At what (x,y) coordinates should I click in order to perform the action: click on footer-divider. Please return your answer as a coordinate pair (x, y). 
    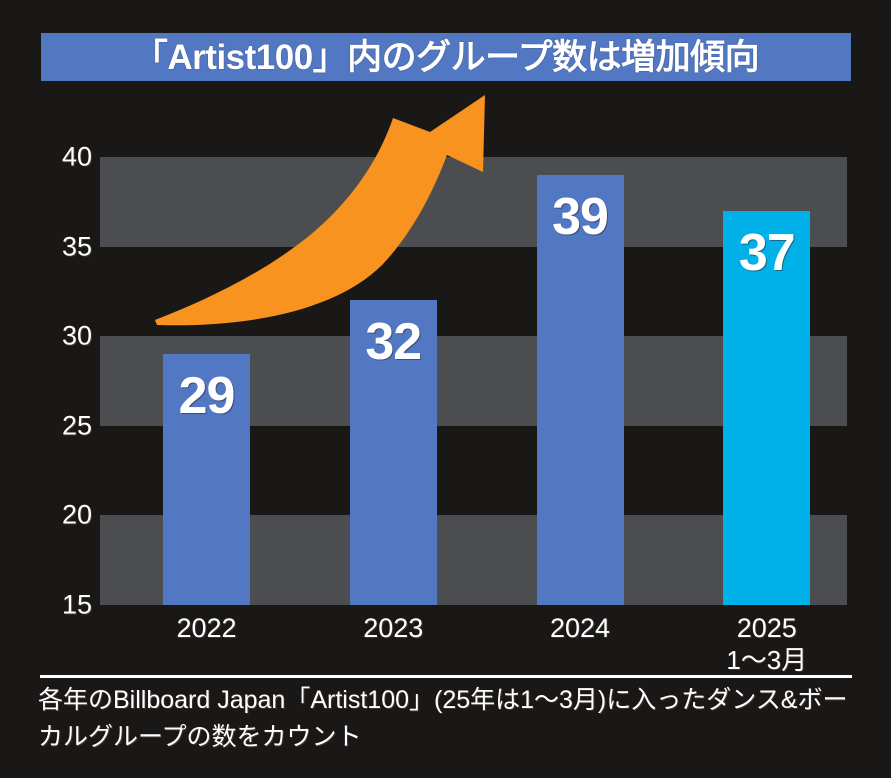
    Looking at the image, I should click on (446, 676).